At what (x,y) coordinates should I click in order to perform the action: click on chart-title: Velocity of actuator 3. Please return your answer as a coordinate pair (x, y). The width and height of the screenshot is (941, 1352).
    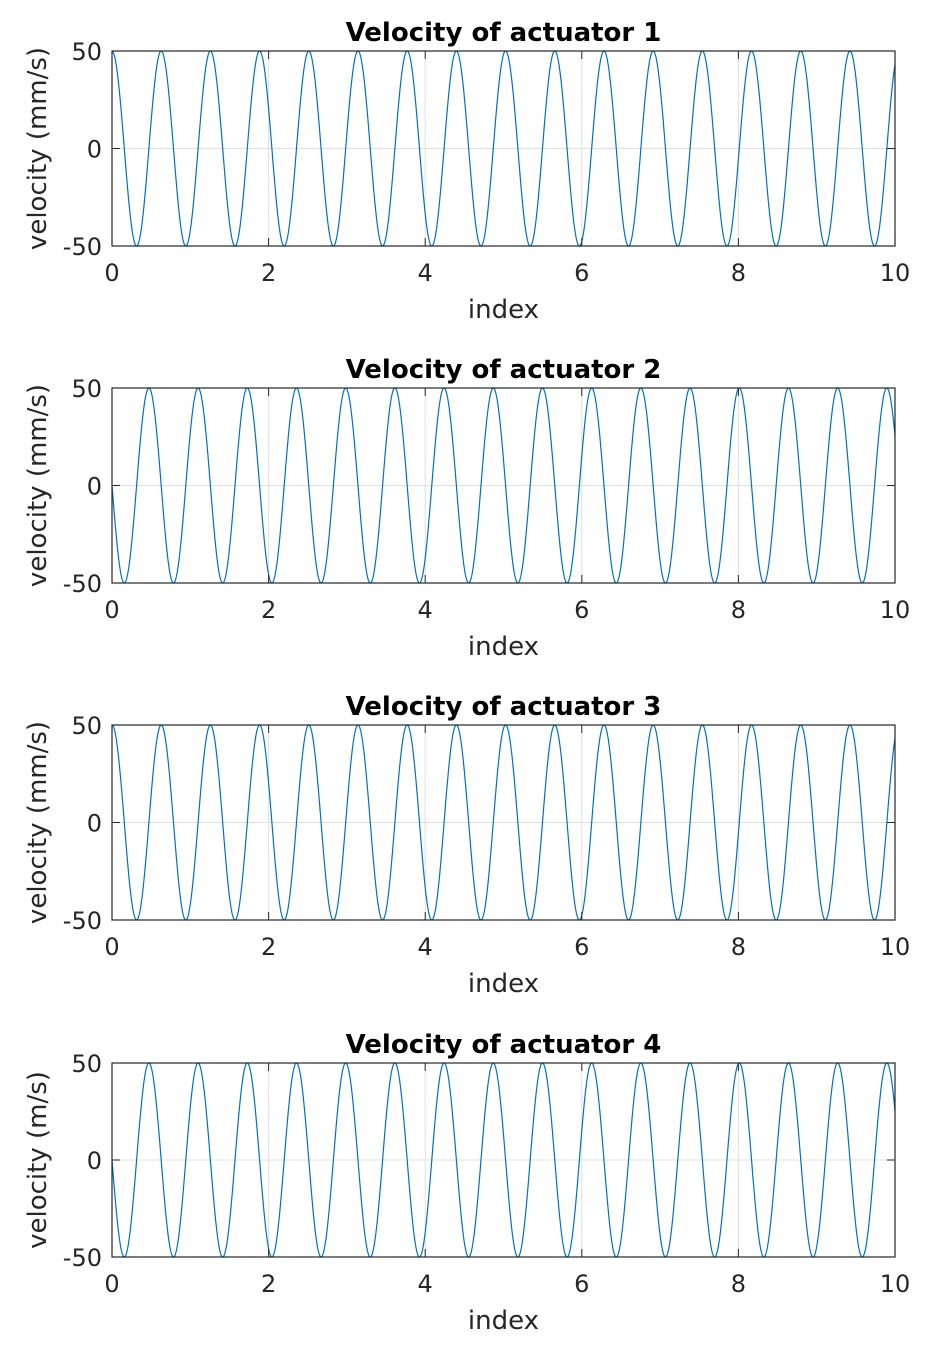
    Looking at the image, I should click on (504, 707).